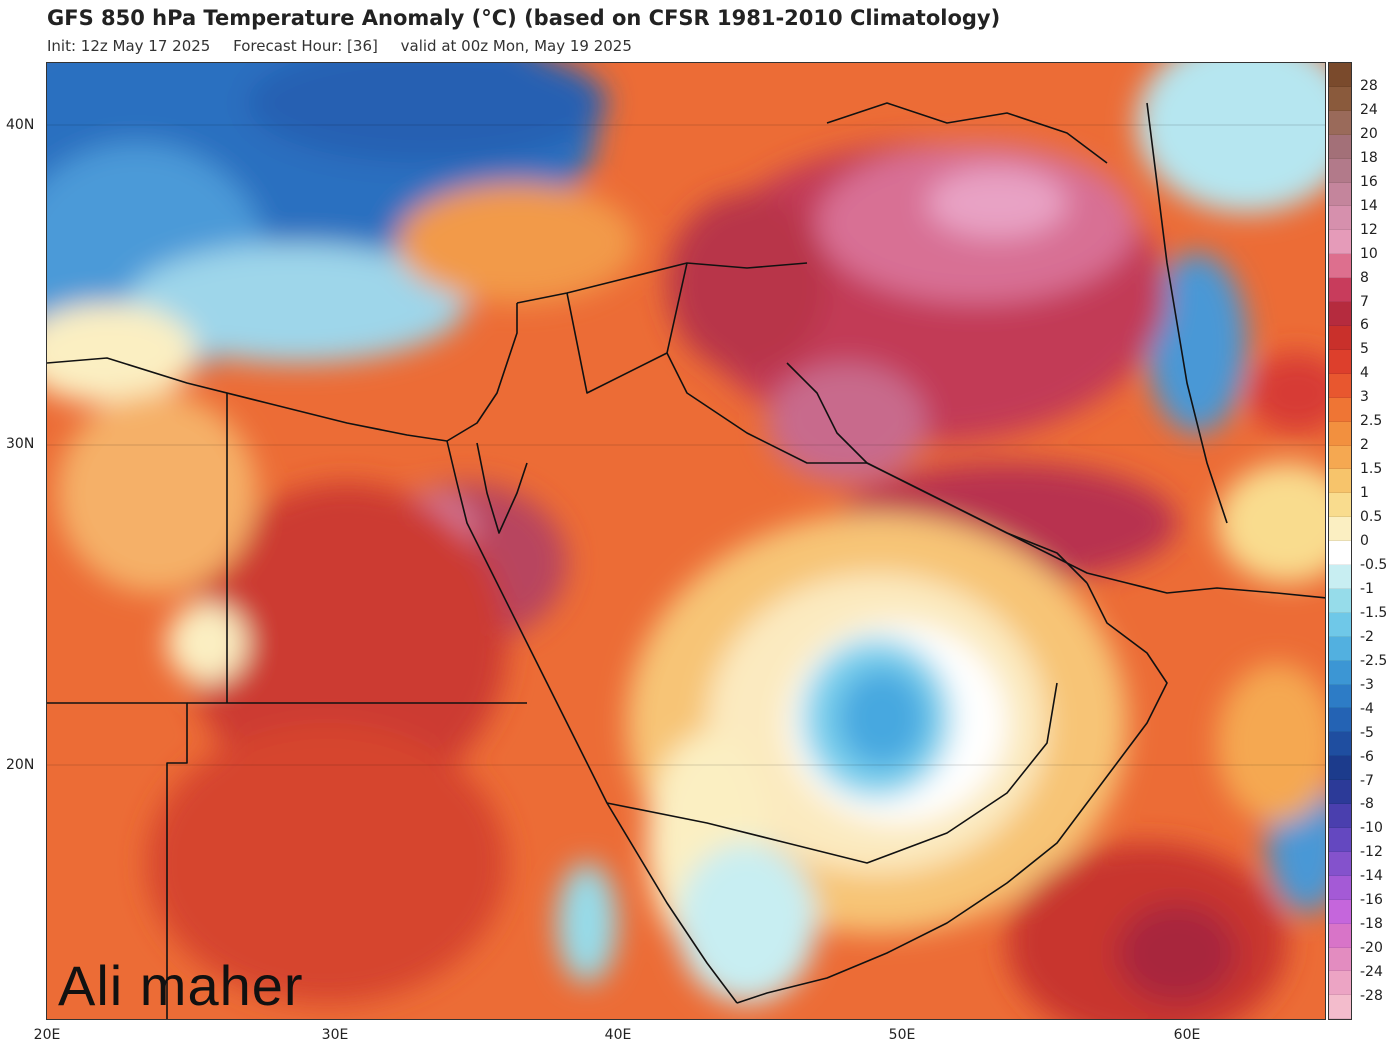 The height and width of the screenshot is (1048, 1400). What do you see at coordinates (129, 46) in the screenshot?
I see `init-time: Init: 12z May 17 2025` at bounding box center [129, 46].